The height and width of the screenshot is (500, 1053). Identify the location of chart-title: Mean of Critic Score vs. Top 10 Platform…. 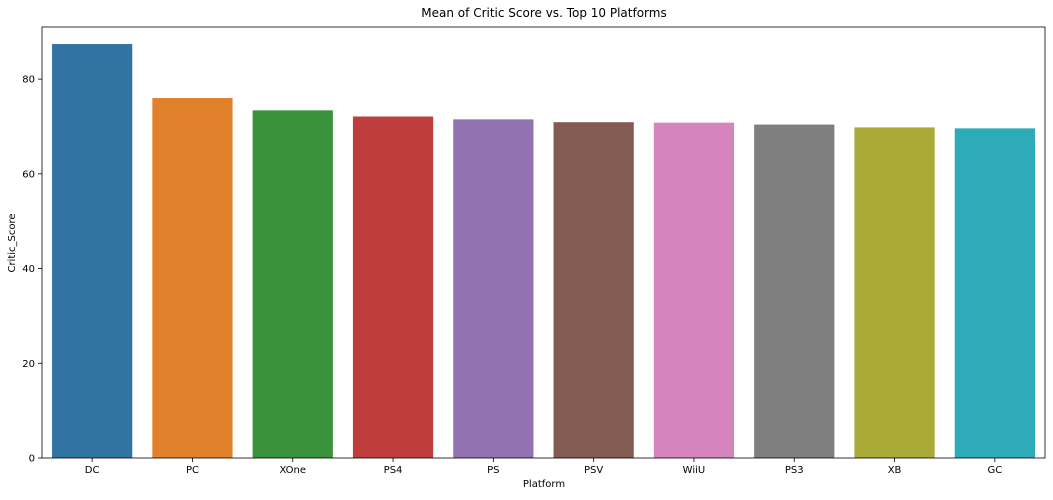
(543, 13).